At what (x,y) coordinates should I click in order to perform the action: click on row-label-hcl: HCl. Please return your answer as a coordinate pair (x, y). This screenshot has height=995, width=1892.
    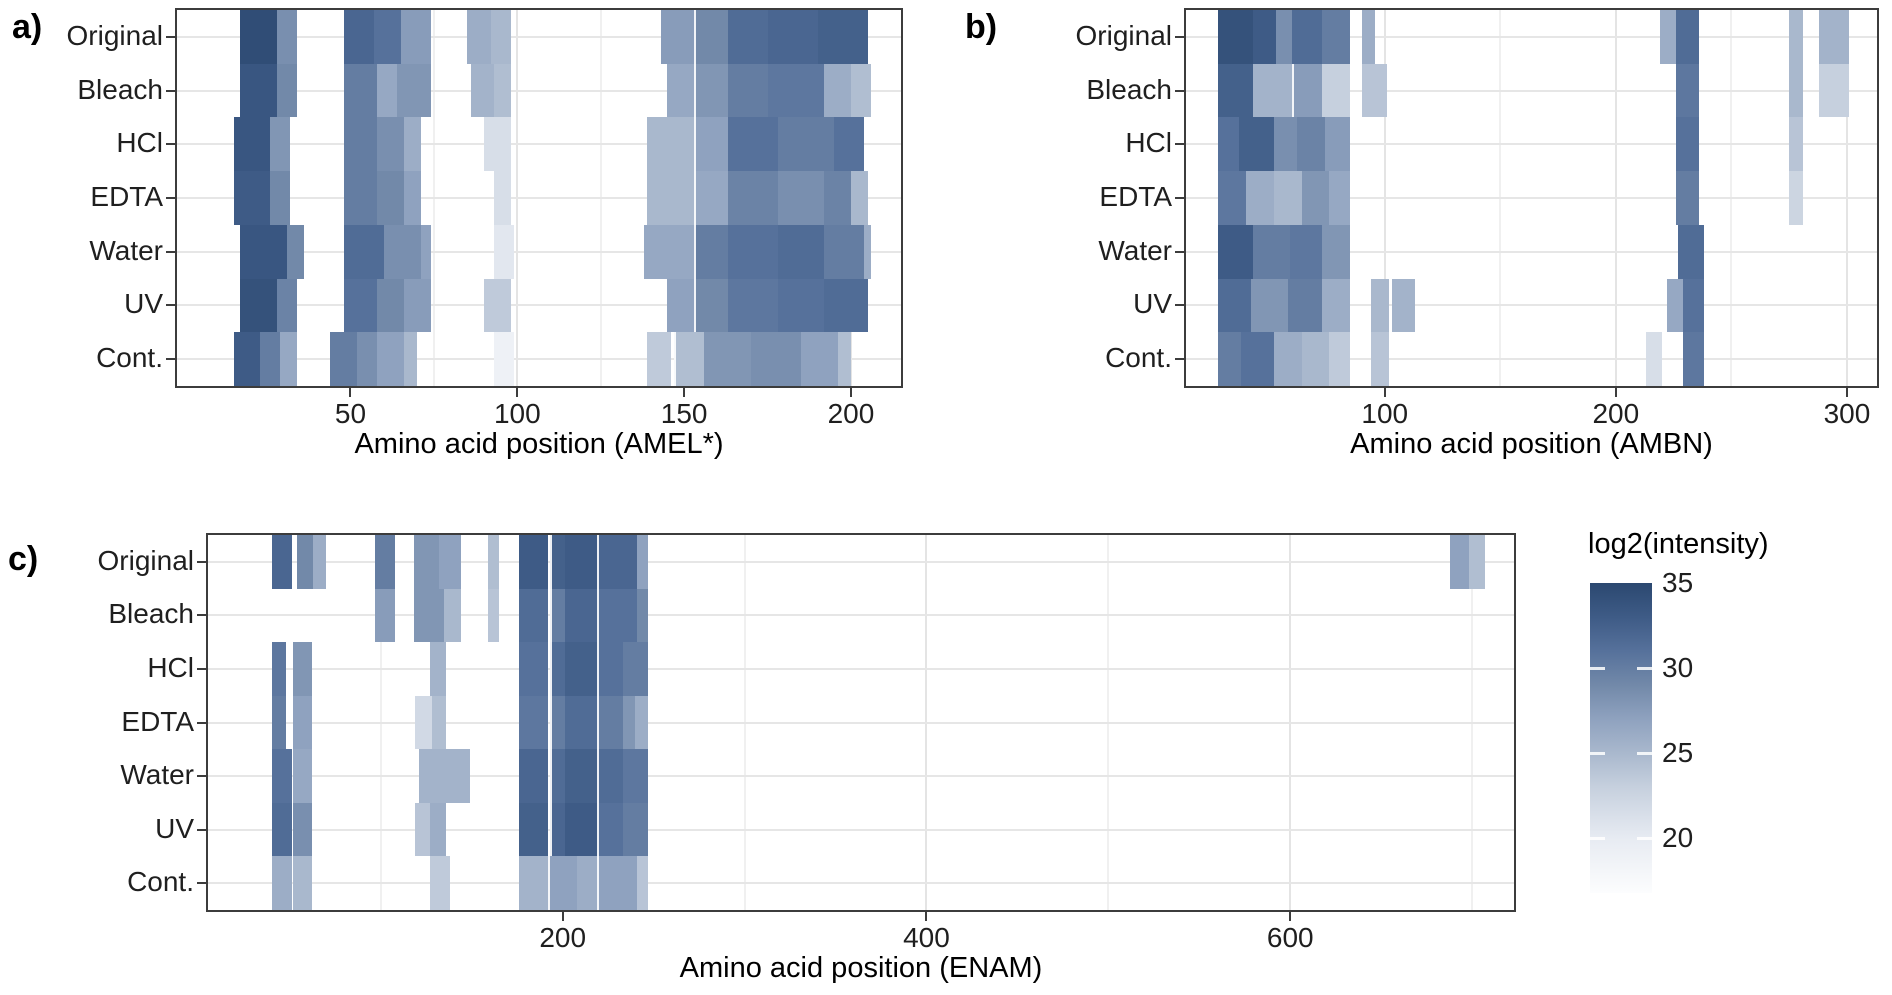
    Looking at the image, I should click on (1148, 143).